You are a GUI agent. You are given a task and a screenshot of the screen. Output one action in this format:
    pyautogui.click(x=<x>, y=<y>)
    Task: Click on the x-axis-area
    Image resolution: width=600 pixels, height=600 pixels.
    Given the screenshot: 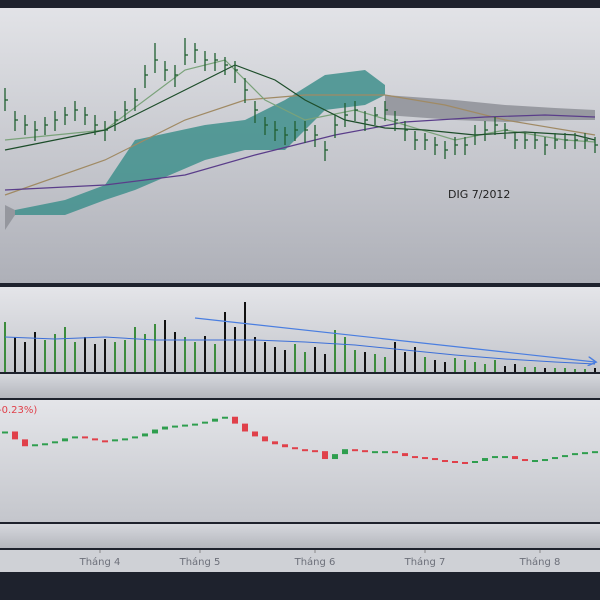 What is the action you would take?
    pyautogui.click(x=300, y=561)
    